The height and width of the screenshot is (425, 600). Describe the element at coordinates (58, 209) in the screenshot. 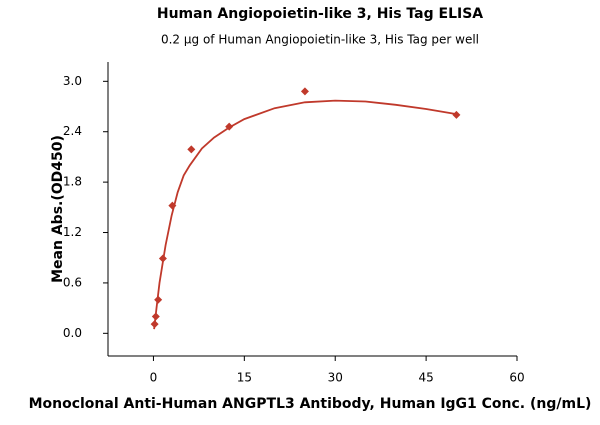

I see `y-axis-label: Mean Abs.(OD450)` at that location.